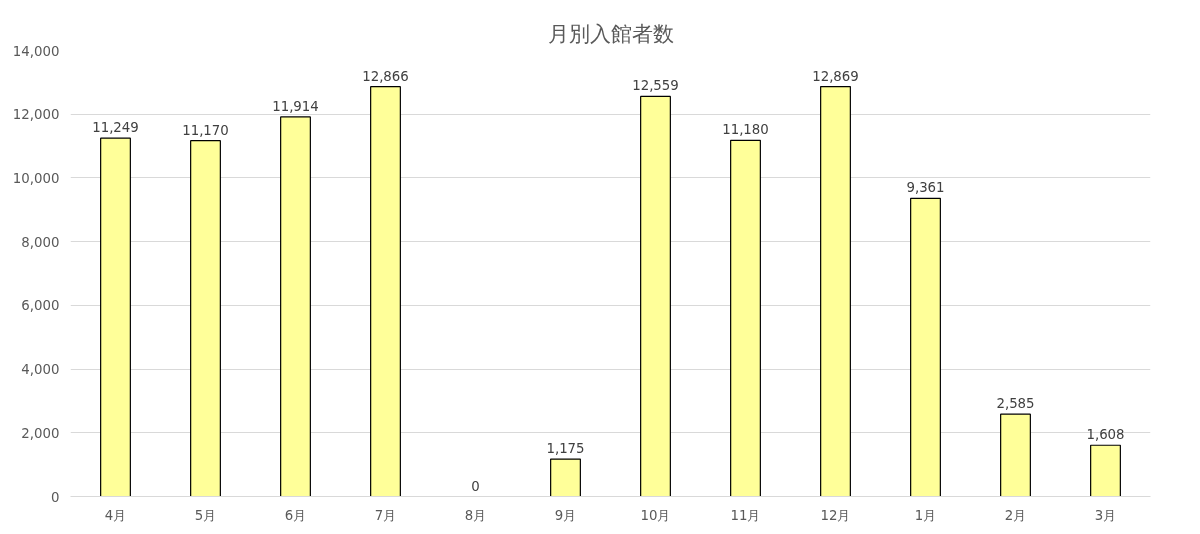 The height and width of the screenshot is (534, 1200). Describe the element at coordinates (40, 306) in the screenshot. I see `y-tick-label: 6,000` at that location.